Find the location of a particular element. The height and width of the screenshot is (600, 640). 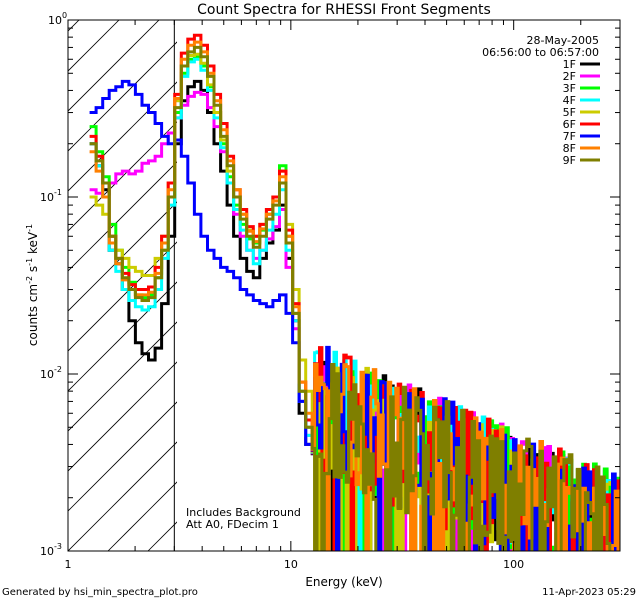

y-tick-label: 10⁻¹ is located at coordinates (51, 196).